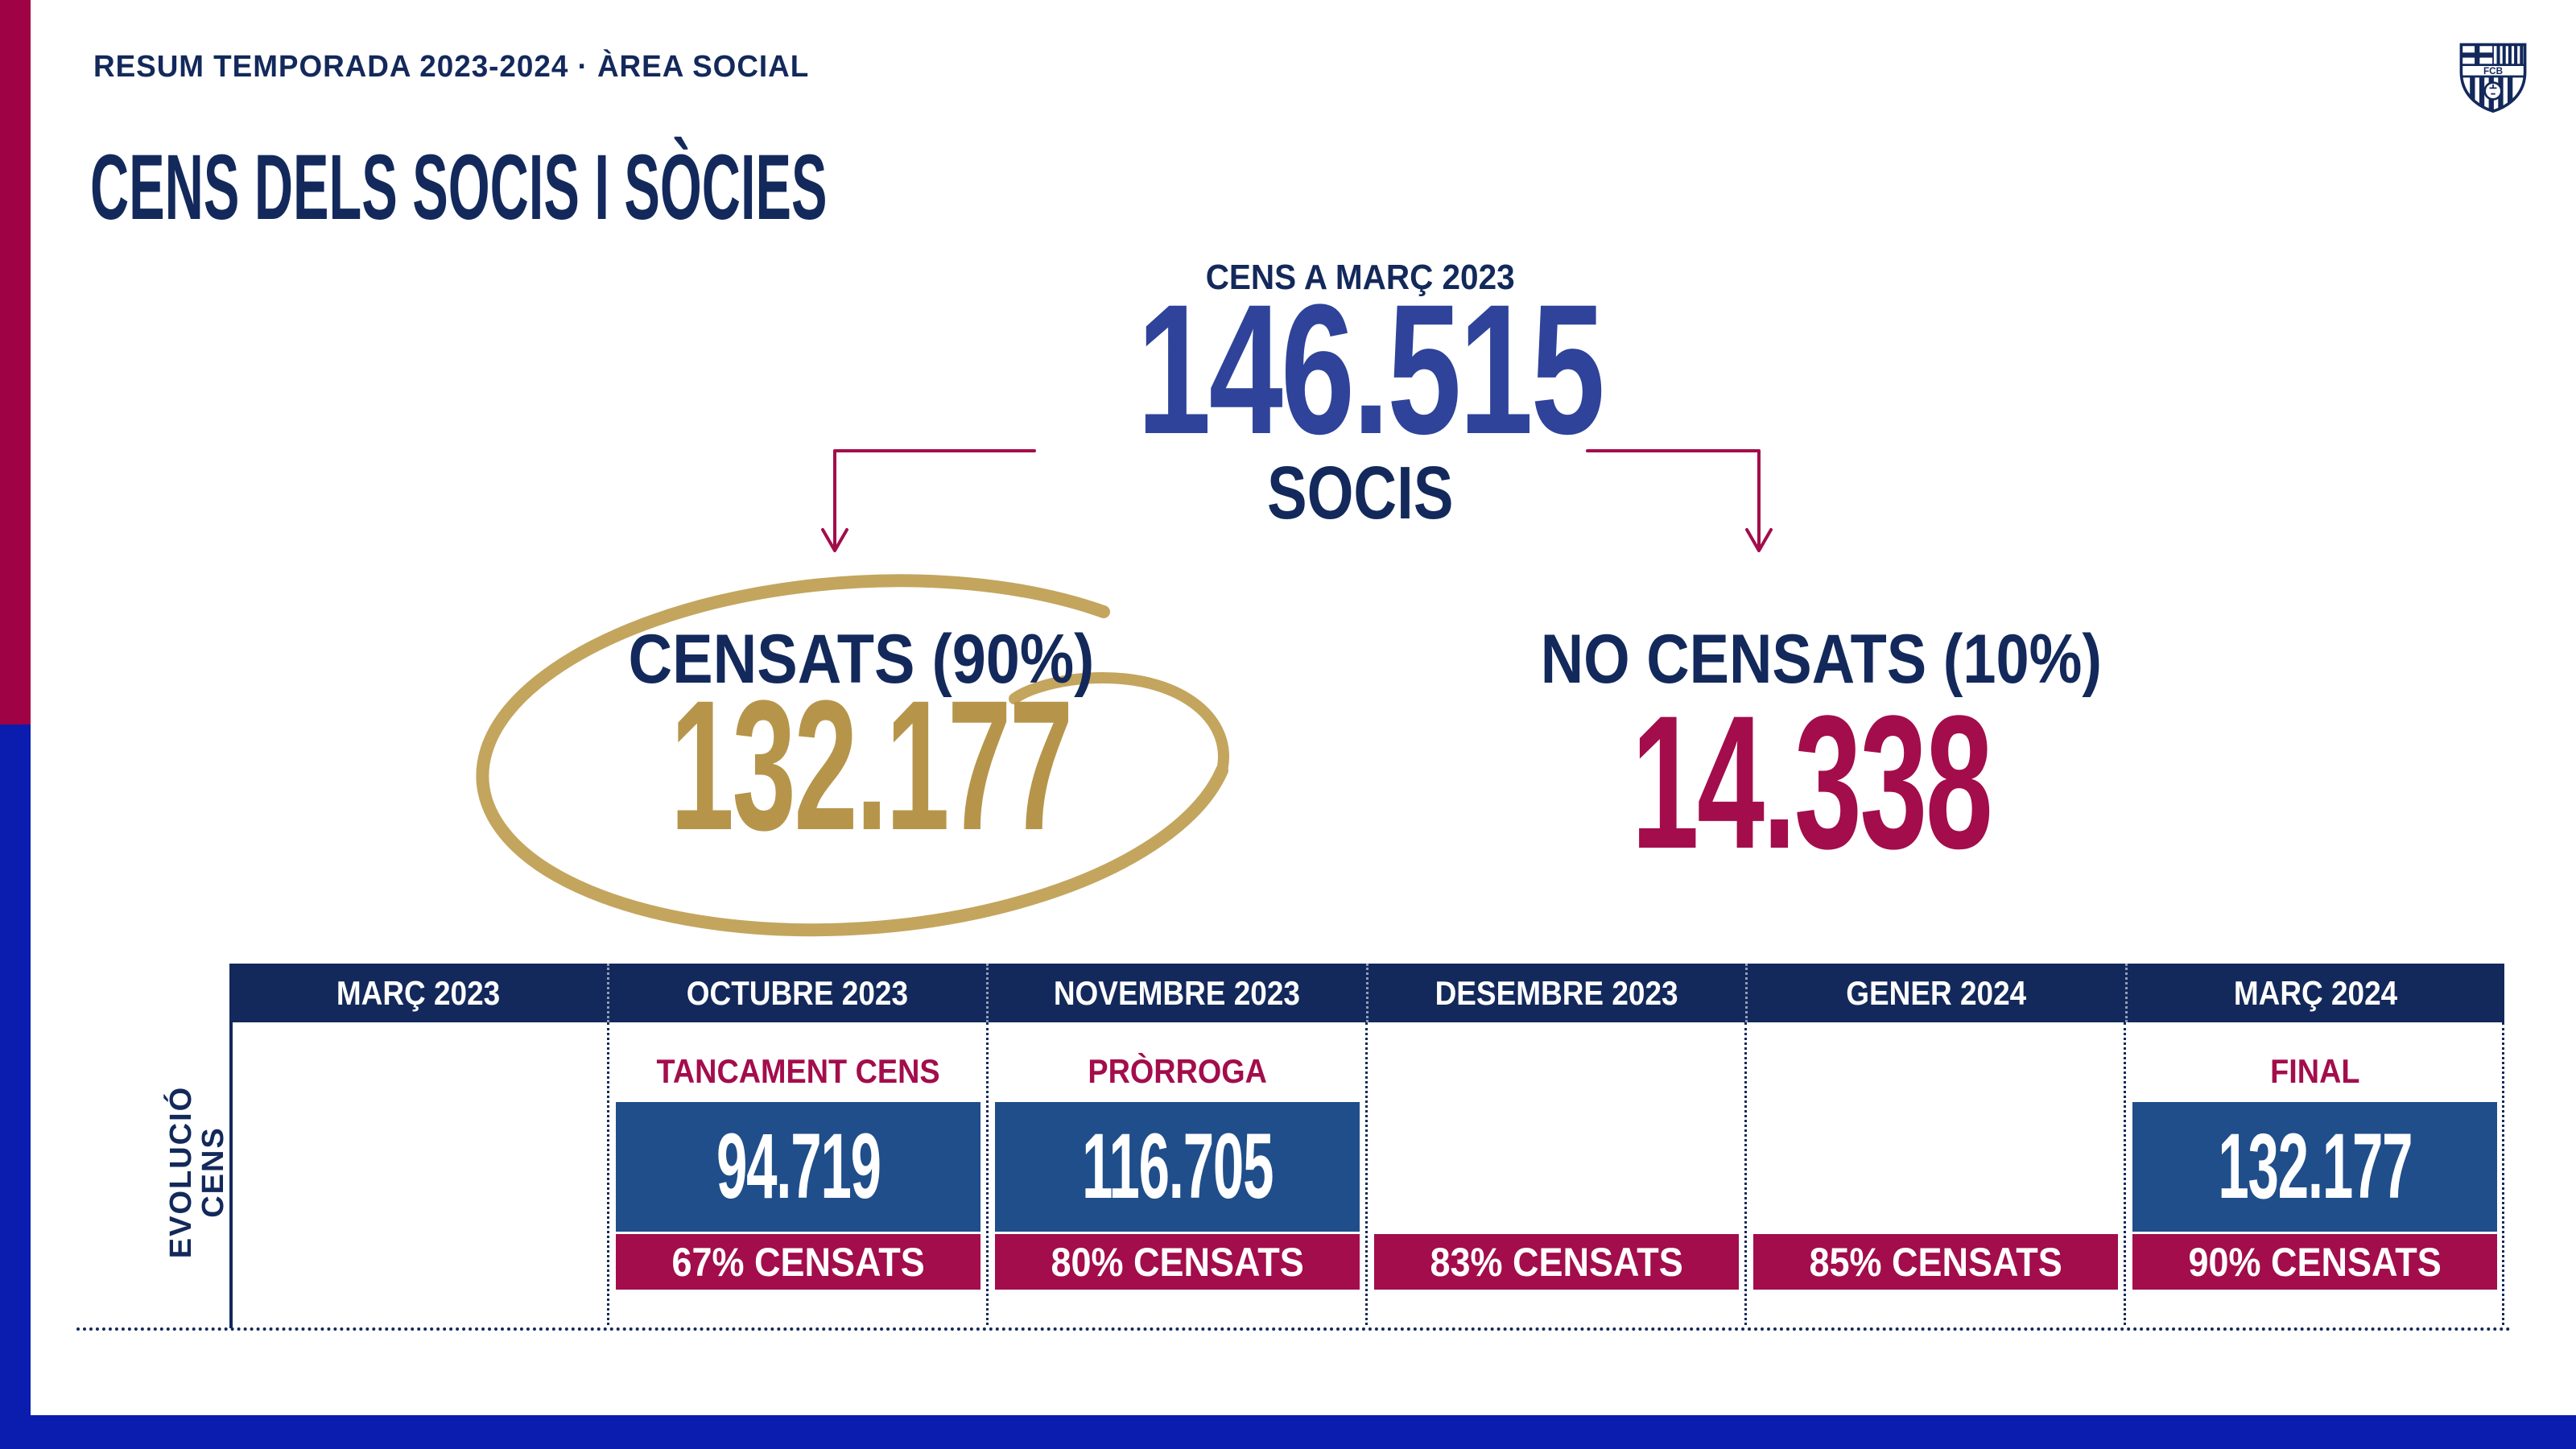  I want to click on gold-circle-icon, so click(861, 740).